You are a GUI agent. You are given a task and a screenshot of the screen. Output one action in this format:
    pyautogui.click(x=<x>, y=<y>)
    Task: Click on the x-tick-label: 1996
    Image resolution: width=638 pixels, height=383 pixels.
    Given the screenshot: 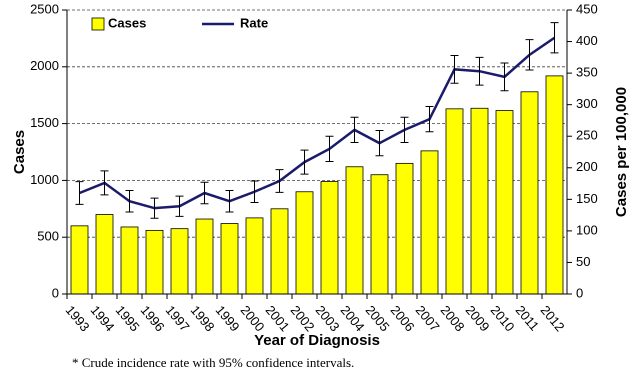 What is the action you would take?
    pyautogui.click(x=153, y=318)
    